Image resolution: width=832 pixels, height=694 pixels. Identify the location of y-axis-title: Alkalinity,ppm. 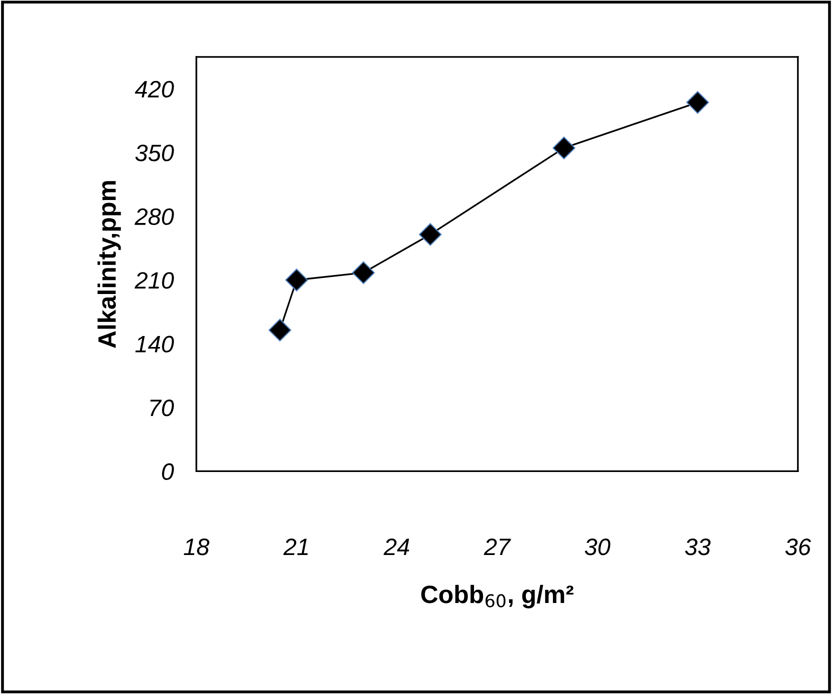
(109, 264).